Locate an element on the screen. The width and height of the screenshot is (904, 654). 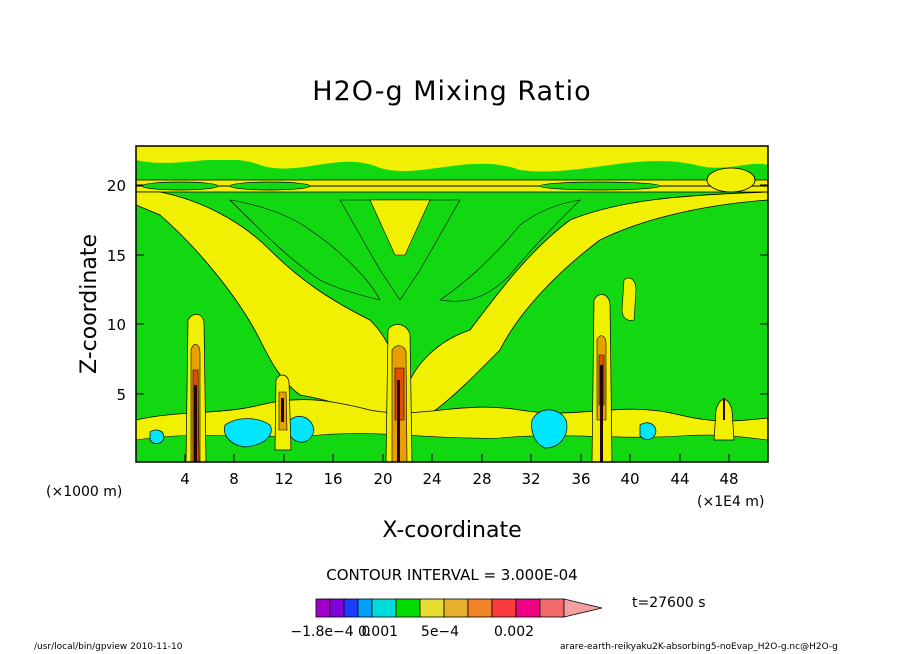
x-tick-label: 48 is located at coordinates (728, 479).